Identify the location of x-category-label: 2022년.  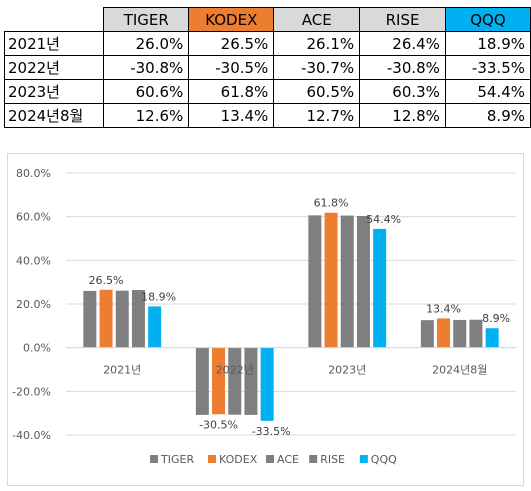
(235, 370).